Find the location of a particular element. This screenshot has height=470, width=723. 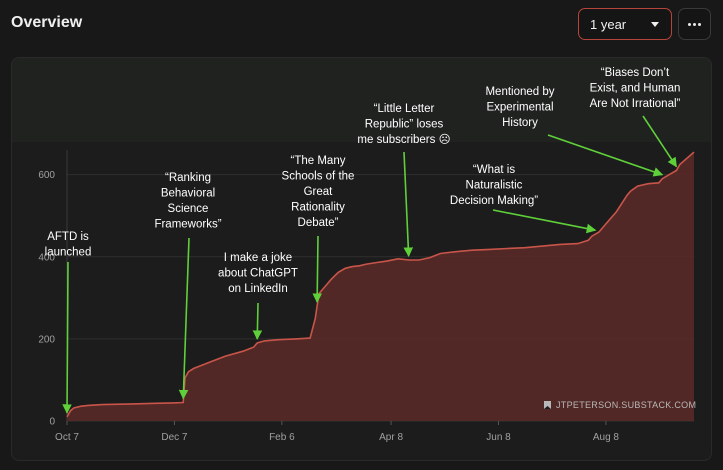

time-range-select: 1 year is located at coordinates (625, 24).